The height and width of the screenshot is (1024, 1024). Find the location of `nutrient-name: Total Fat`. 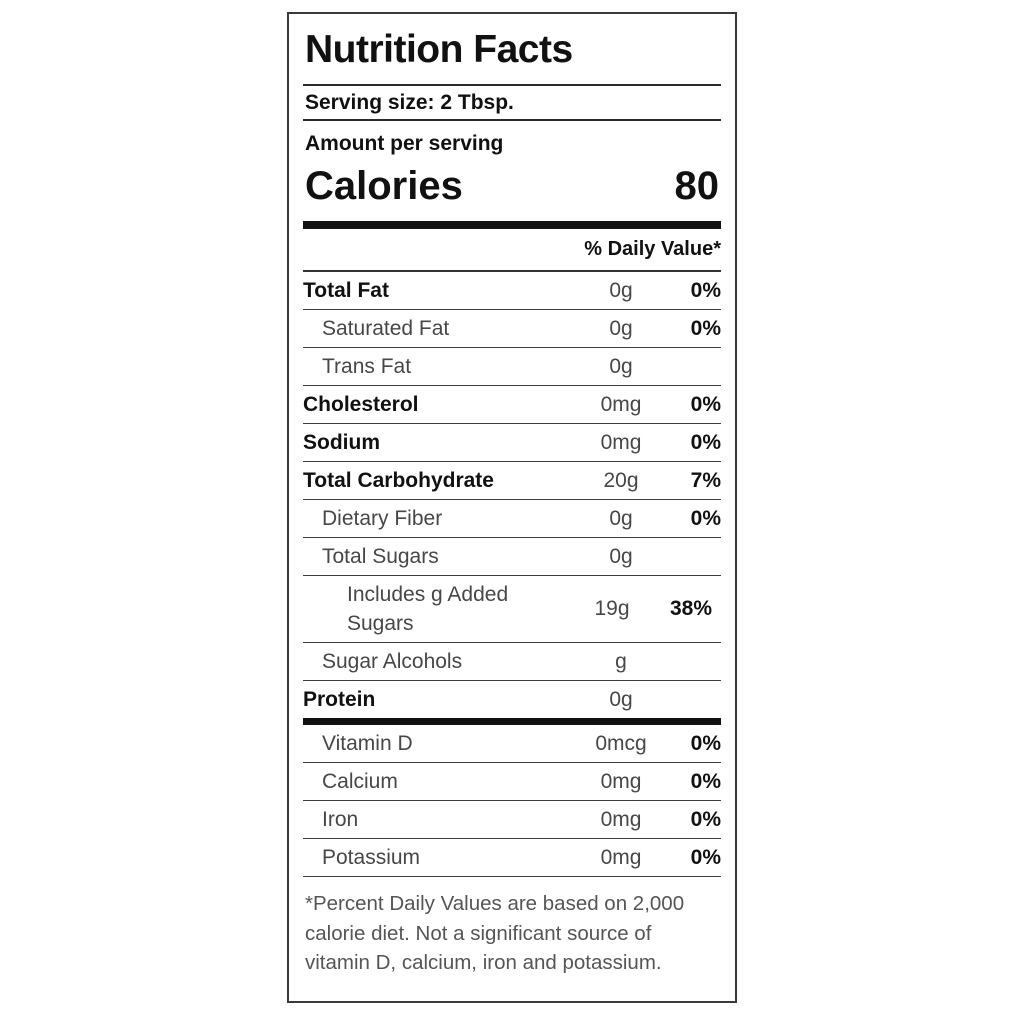

nutrient-name: Total Fat is located at coordinates (346, 290).